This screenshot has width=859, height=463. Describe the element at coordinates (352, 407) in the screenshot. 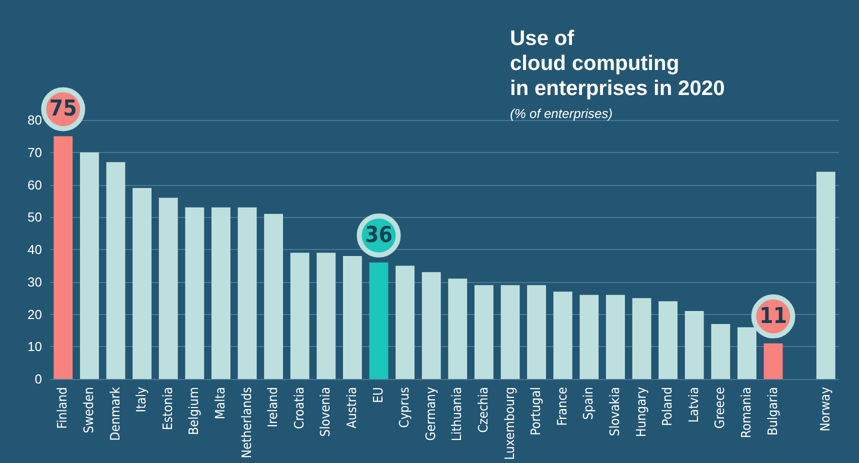

I see `x-tick-label: Austria` at that location.